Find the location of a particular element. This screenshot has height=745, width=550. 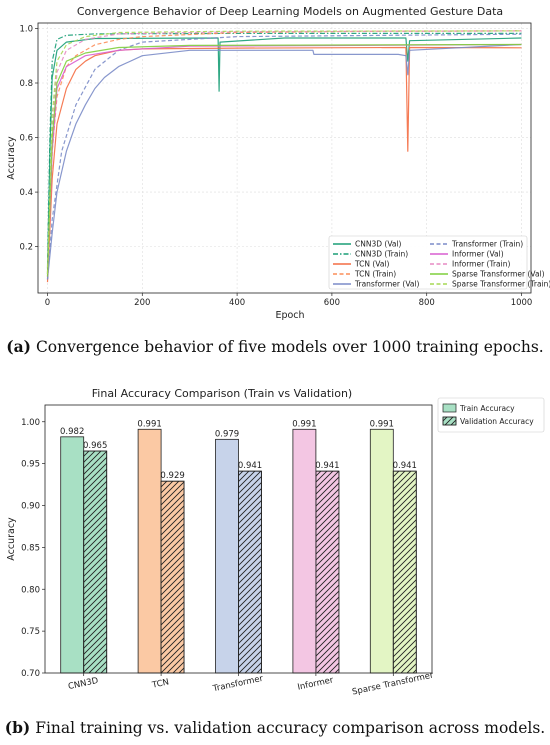

legend-label-sparse-transformer-train: Sparse Transformer (Train) is located at coordinates (501, 284).